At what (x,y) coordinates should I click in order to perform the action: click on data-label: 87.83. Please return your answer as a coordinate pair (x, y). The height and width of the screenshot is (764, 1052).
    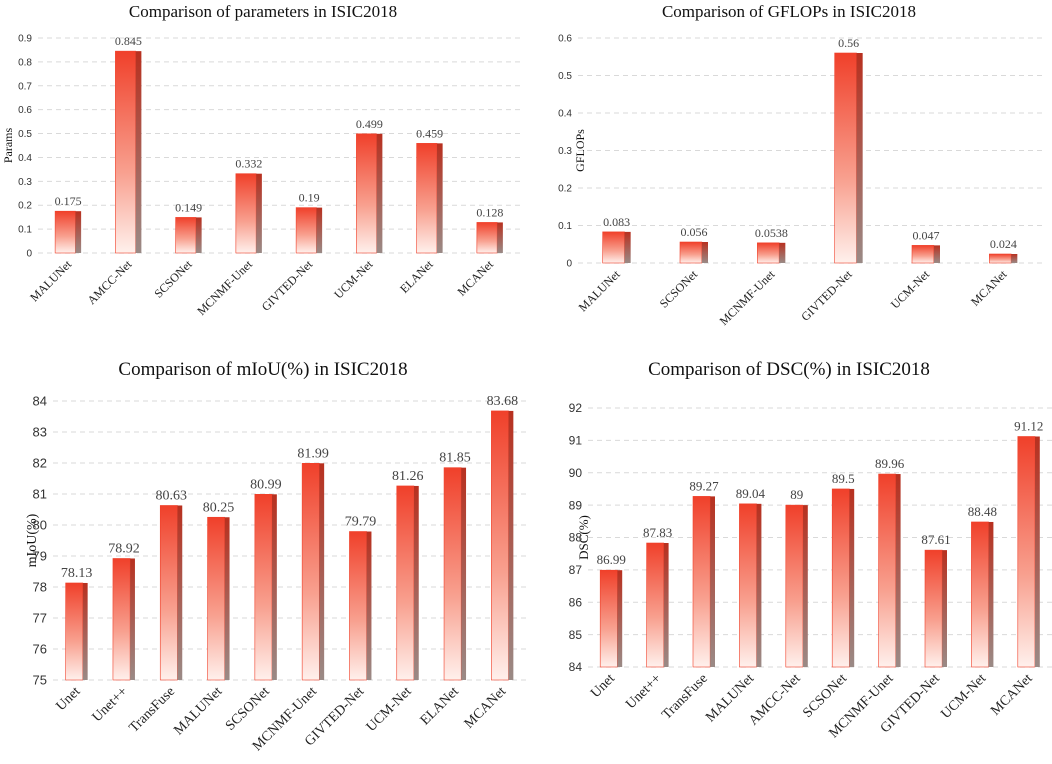
    Looking at the image, I should click on (657, 532).